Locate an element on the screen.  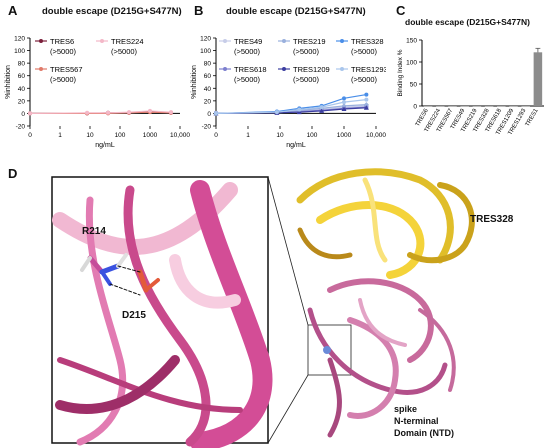
y-tick-label: 80 is located at coordinates (208, 64).